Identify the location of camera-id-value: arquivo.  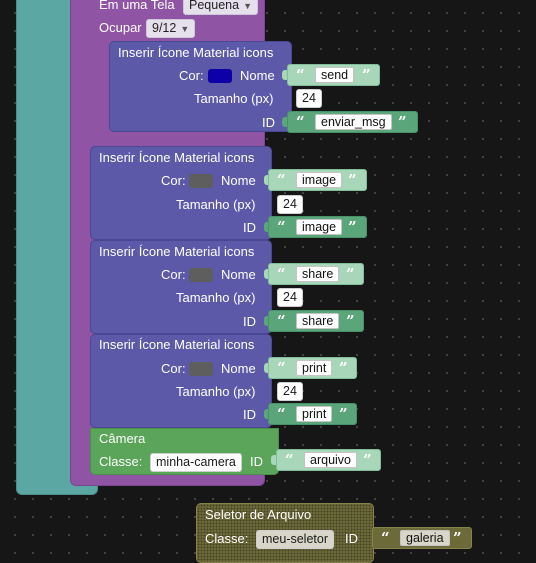
(330, 460).